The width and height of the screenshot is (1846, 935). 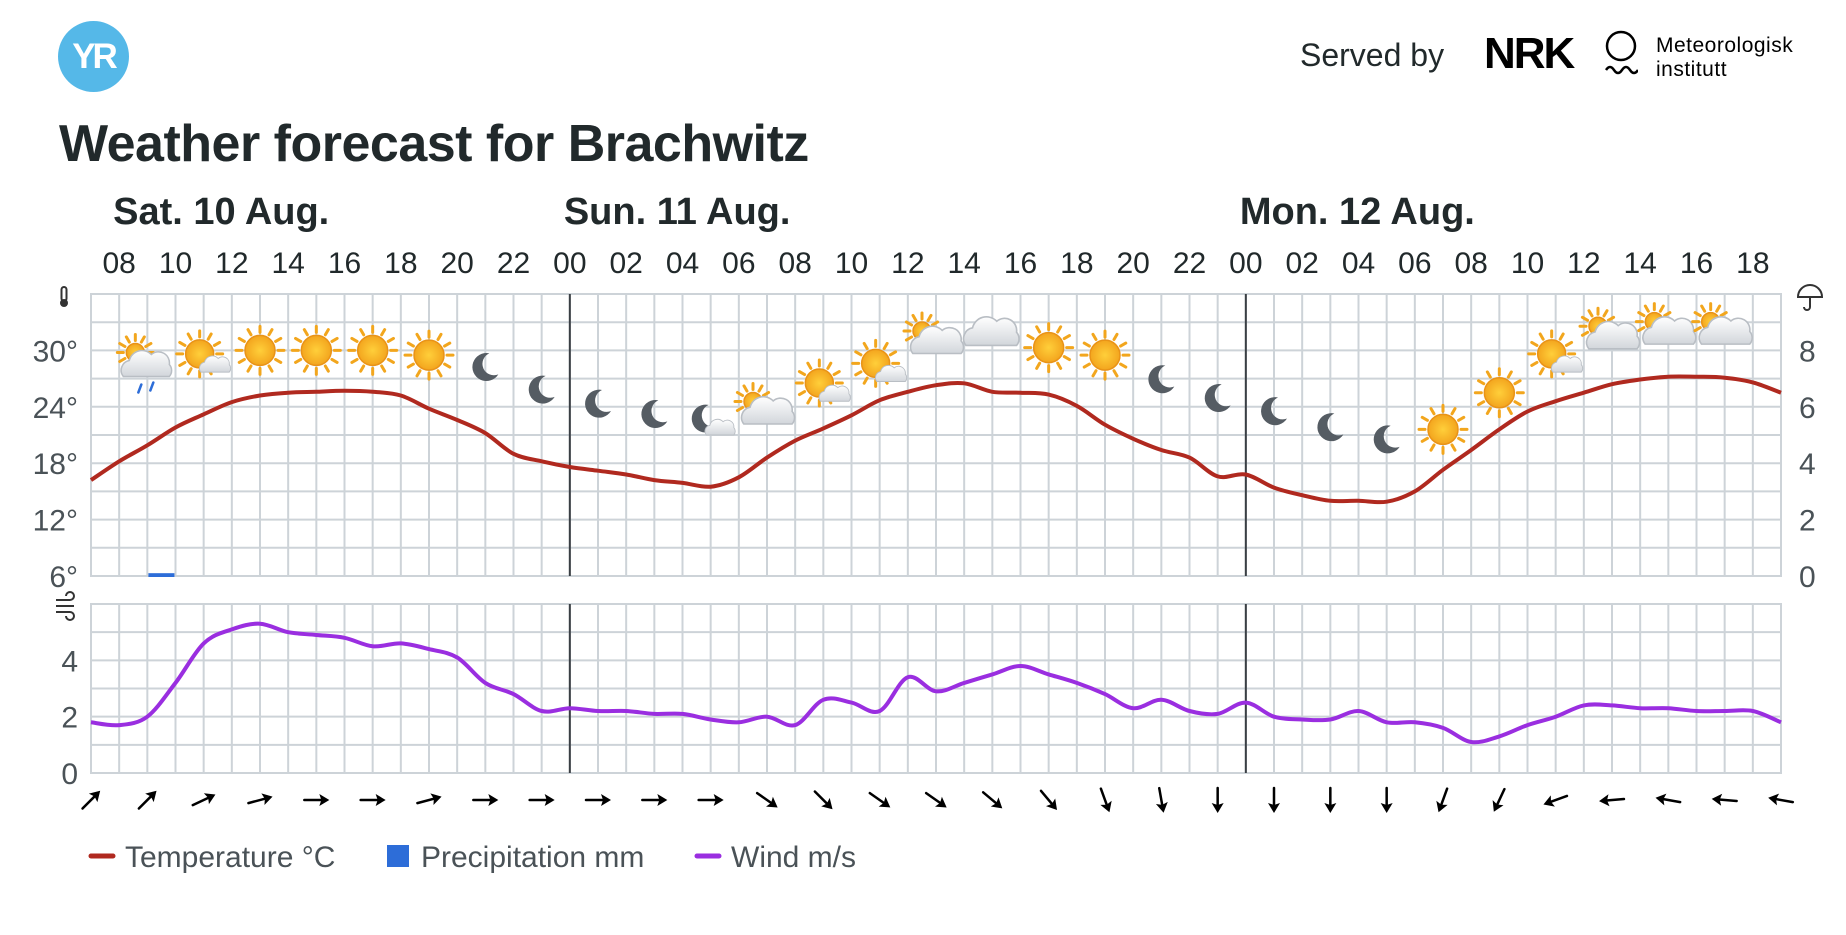 I want to click on precip-tick-label: 6, so click(x=1807, y=408).